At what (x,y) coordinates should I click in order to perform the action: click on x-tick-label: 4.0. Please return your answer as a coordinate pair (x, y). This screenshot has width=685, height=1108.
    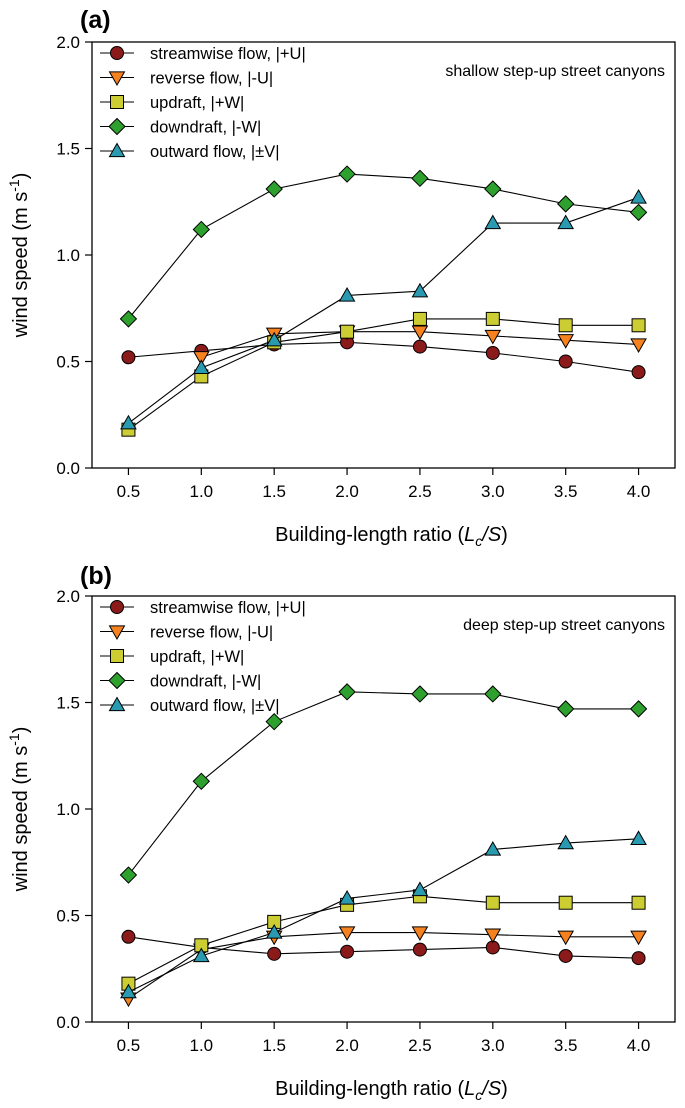
    Looking at the image, I should click on (639, 491).